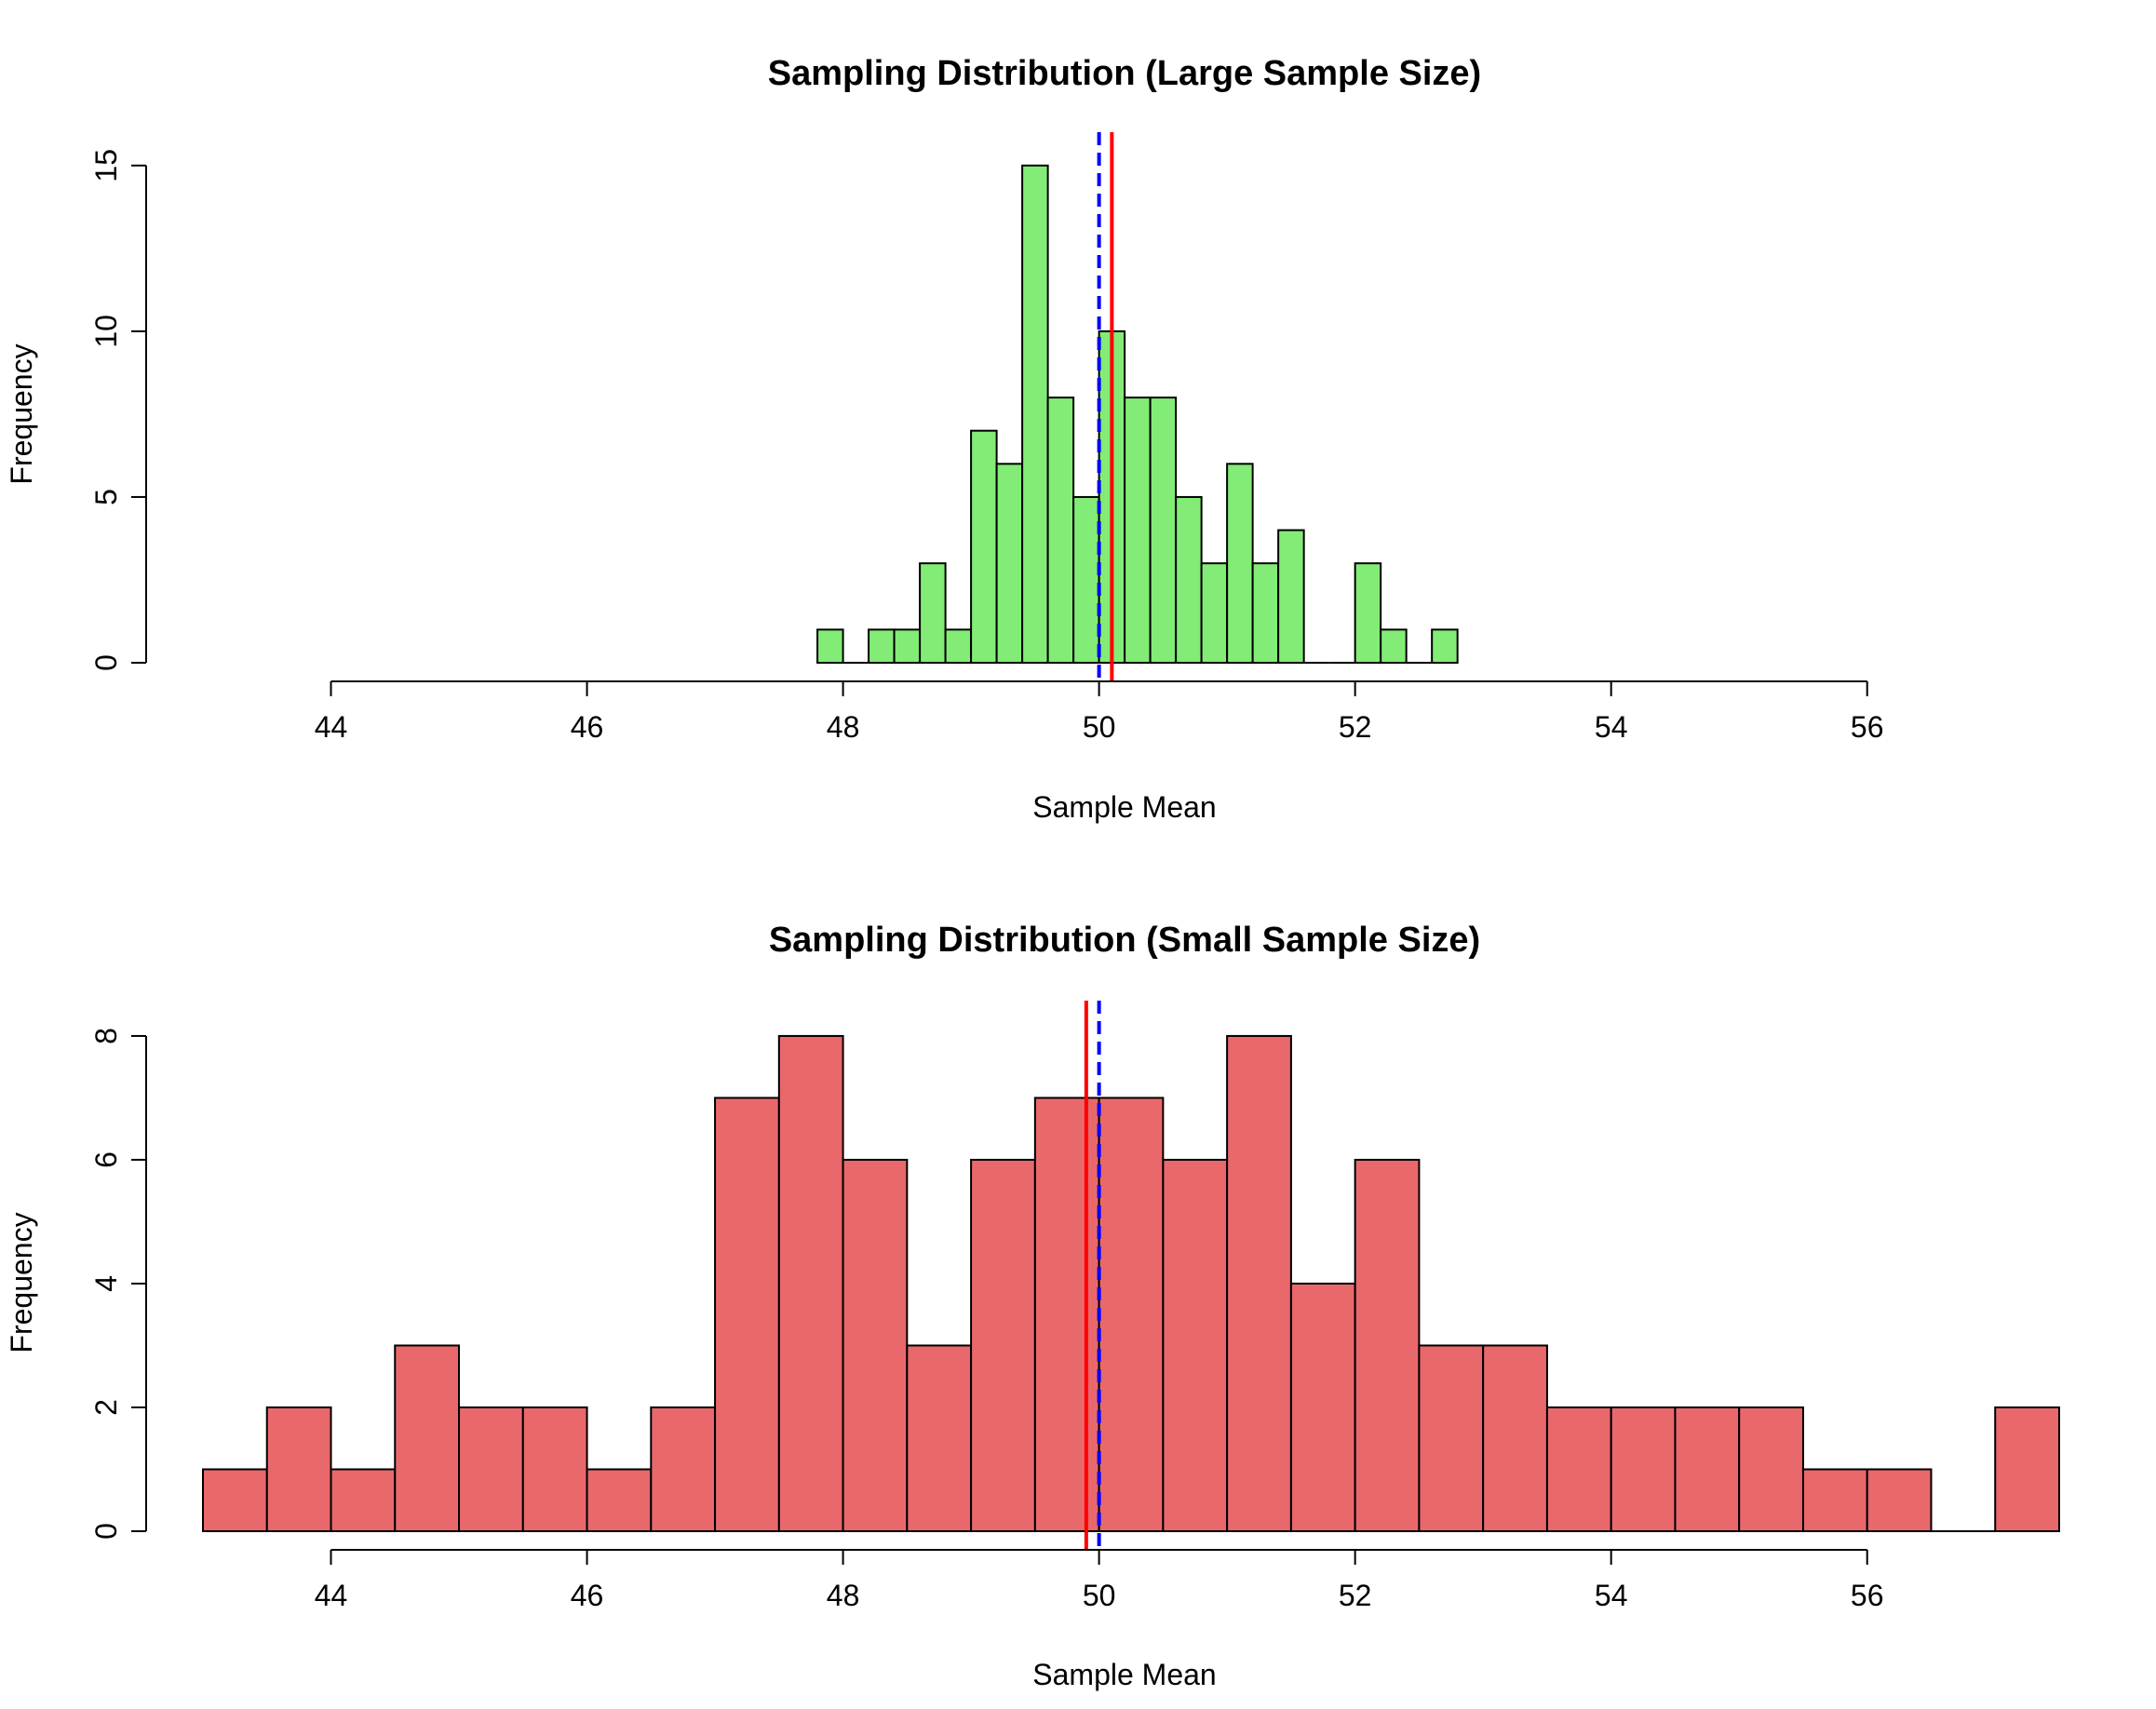  What do you see at coordinates (106, 497) in the screenshot?
I see `y-tick-label: 5` at bounding box center [106, 497].